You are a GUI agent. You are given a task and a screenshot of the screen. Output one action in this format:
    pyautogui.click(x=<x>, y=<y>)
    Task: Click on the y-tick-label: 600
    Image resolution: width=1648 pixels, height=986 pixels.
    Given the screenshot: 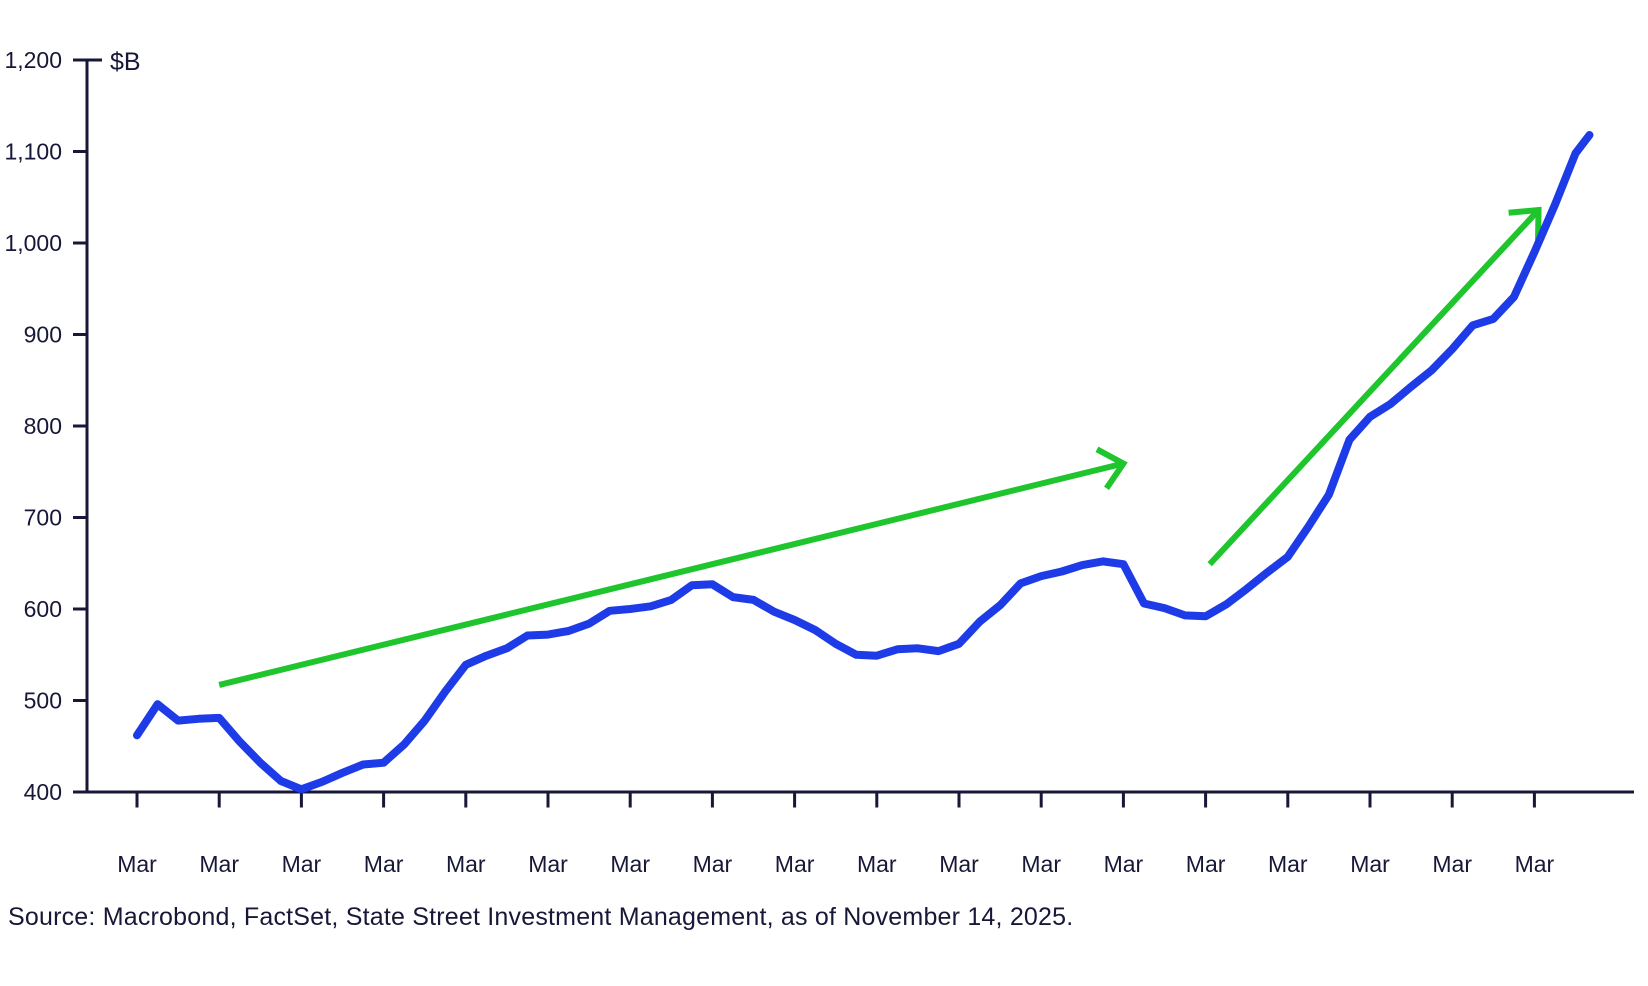 What is the action you would take?
    pyautogui.click(x=43, y=609)
    